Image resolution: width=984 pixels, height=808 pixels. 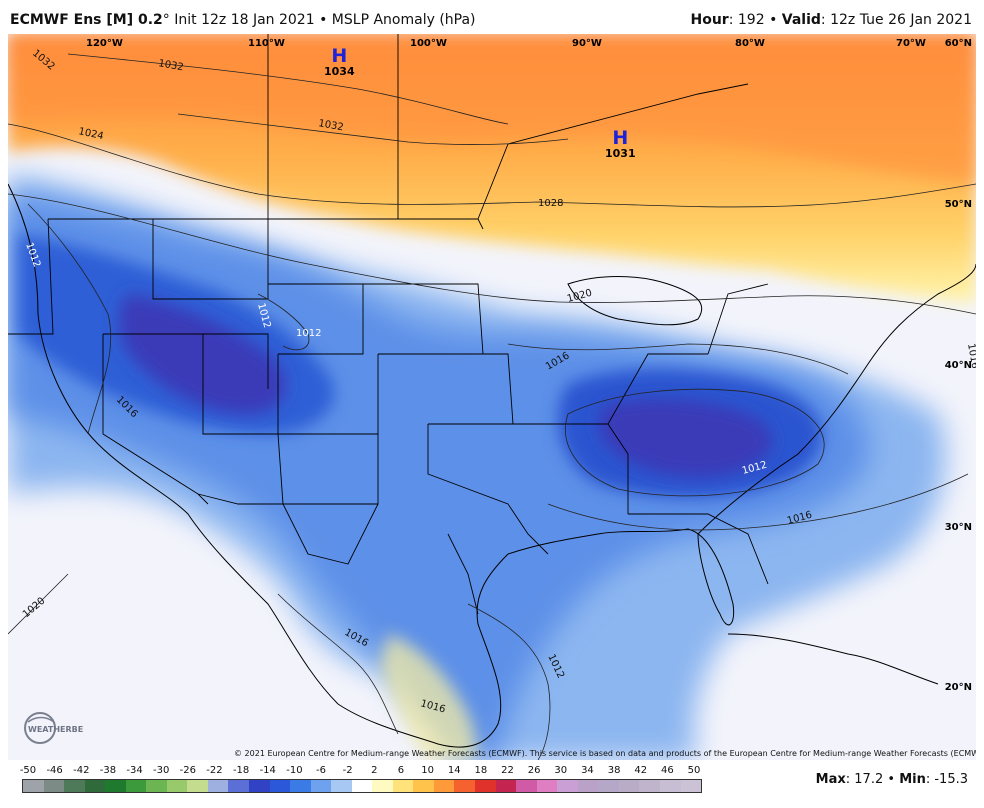 What do you see at coordinates (801, 20) in the screenshot?
I see `valid-label: Valid` at bounding box center [801, 20].